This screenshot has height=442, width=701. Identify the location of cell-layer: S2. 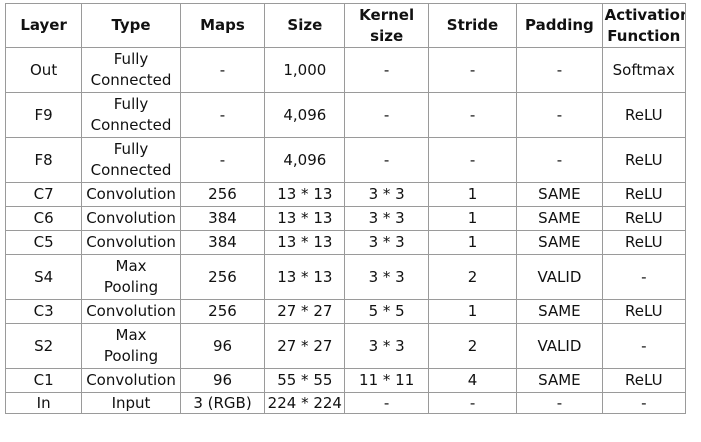
(43, 346).